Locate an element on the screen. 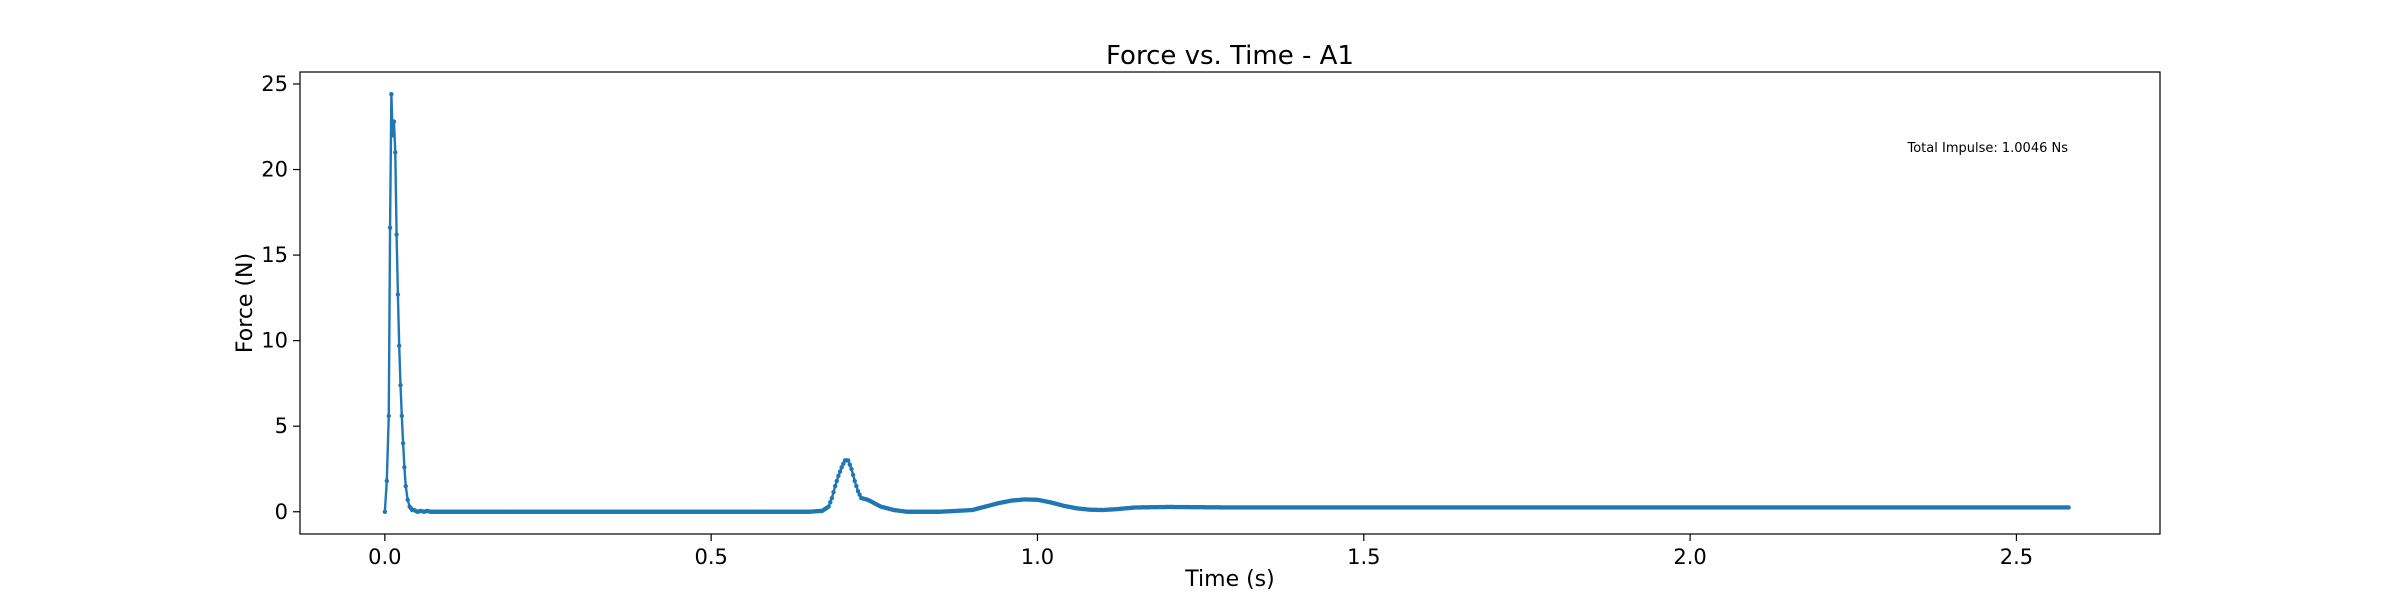  y-tick-label: 10 is located at coordinates (274, 341).